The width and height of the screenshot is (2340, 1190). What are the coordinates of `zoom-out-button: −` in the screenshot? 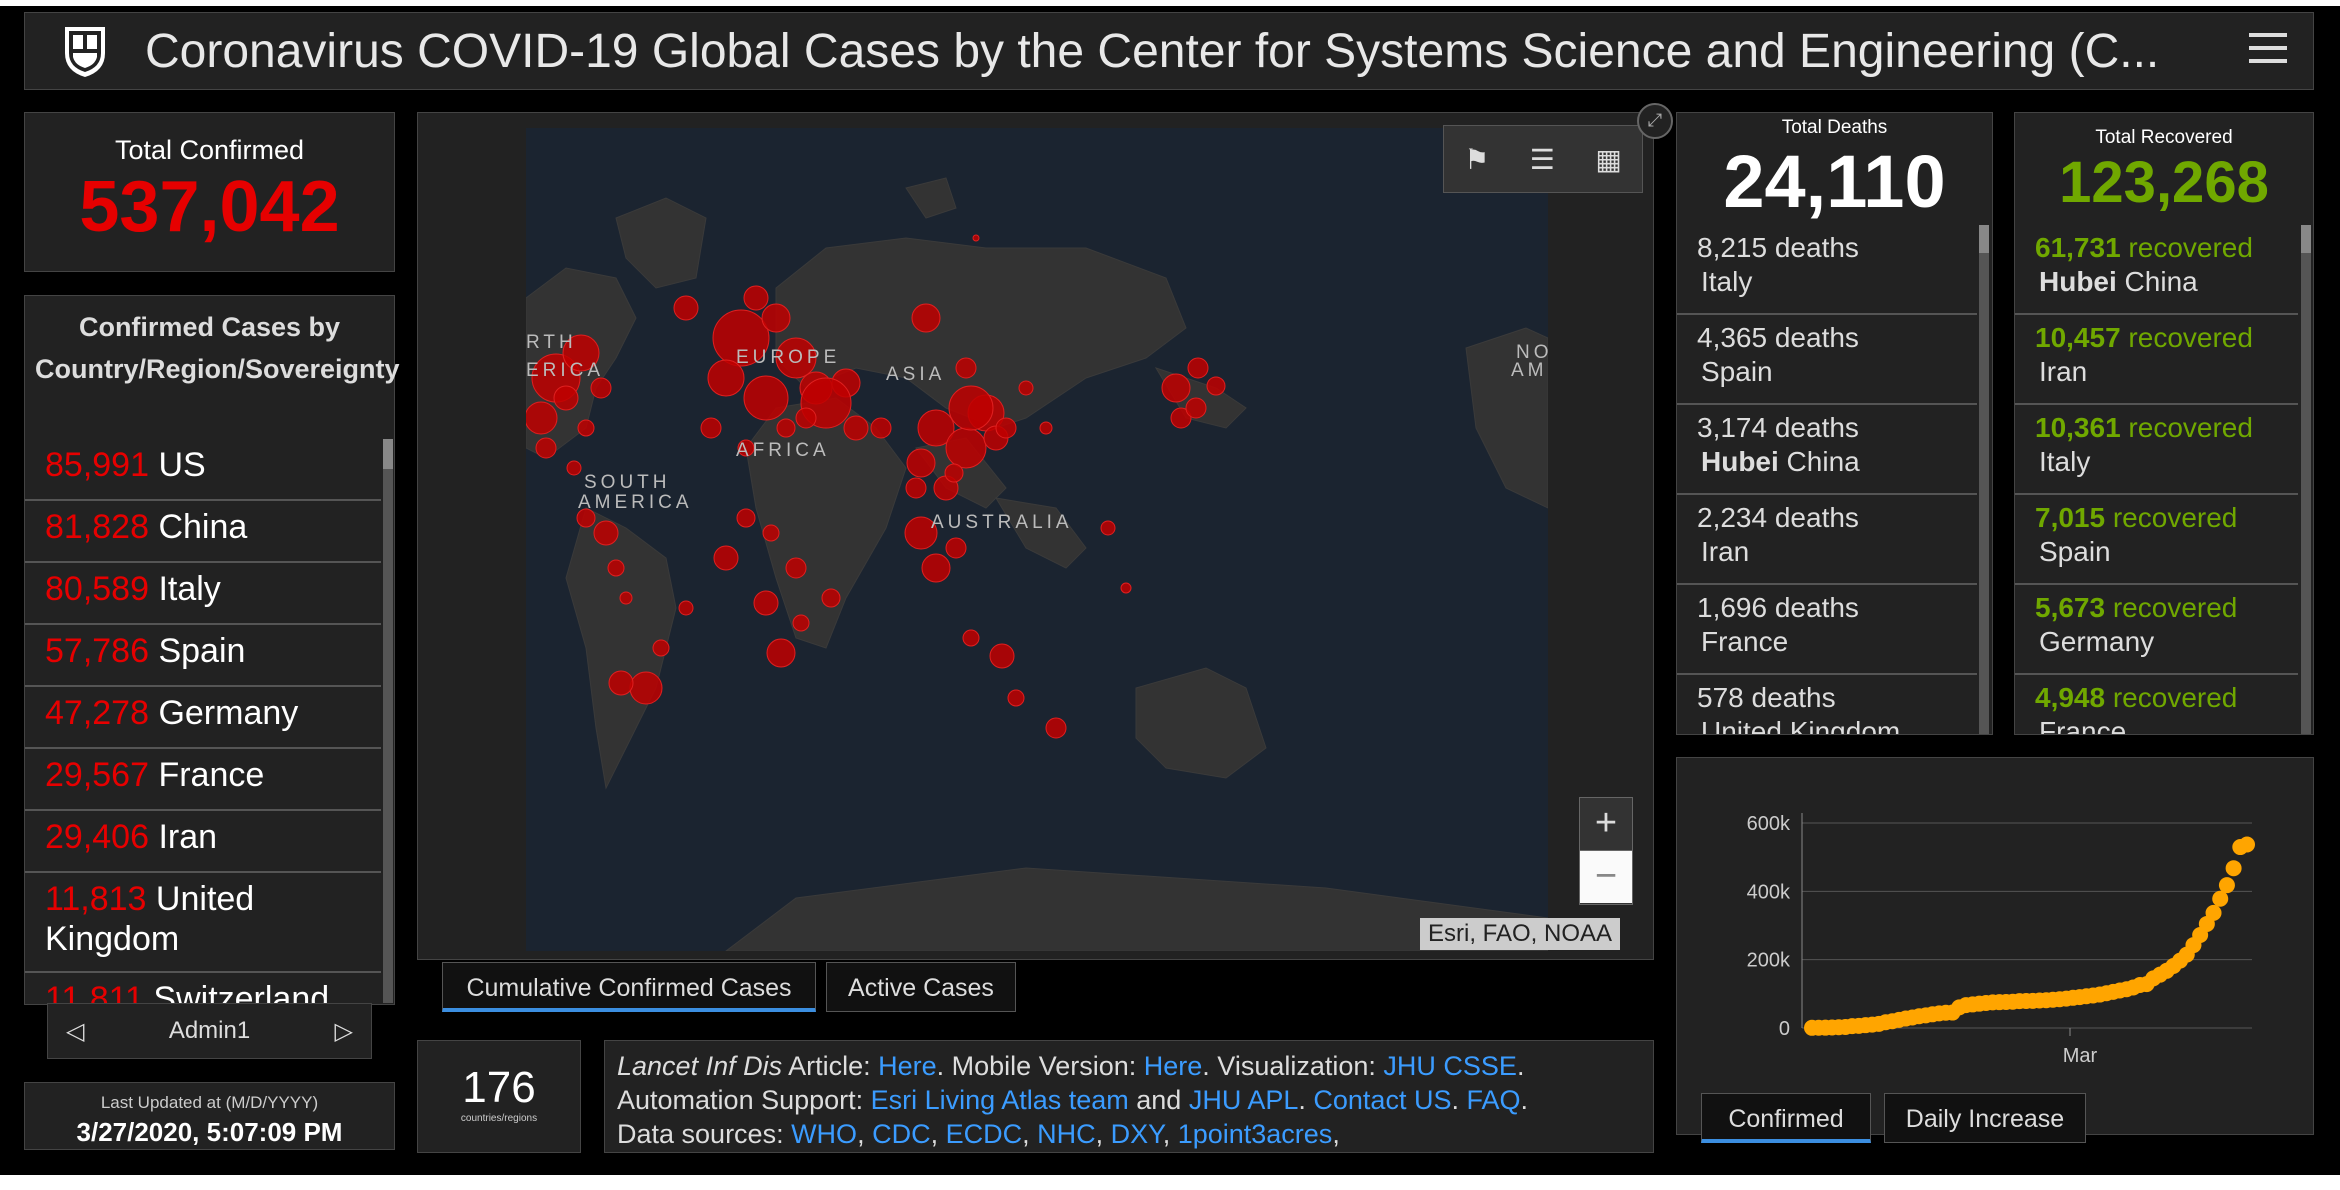 It's located at (1606, 876).